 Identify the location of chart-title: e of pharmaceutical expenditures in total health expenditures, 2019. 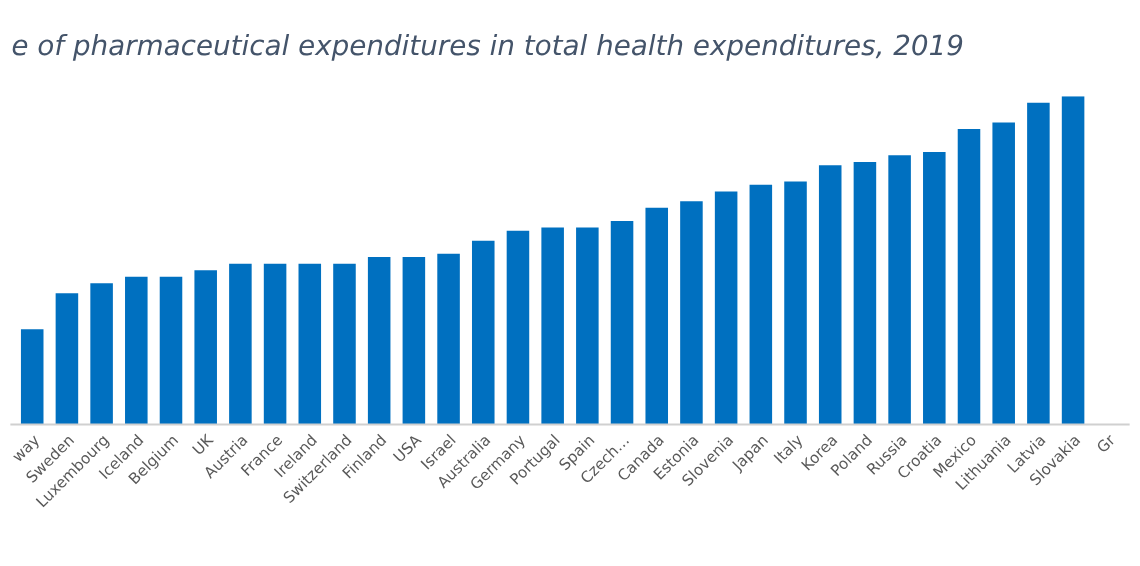
(487, 47).